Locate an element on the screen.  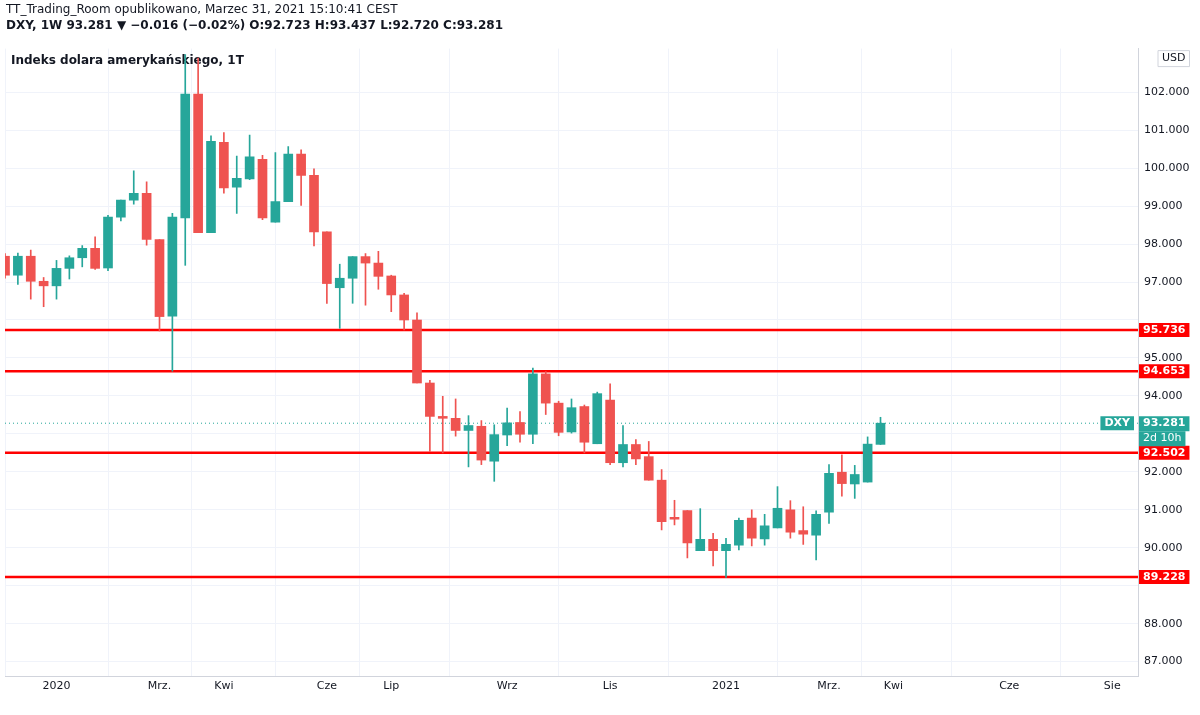
y-tick-label: 88.000 is located at coordinates (1163, 623).